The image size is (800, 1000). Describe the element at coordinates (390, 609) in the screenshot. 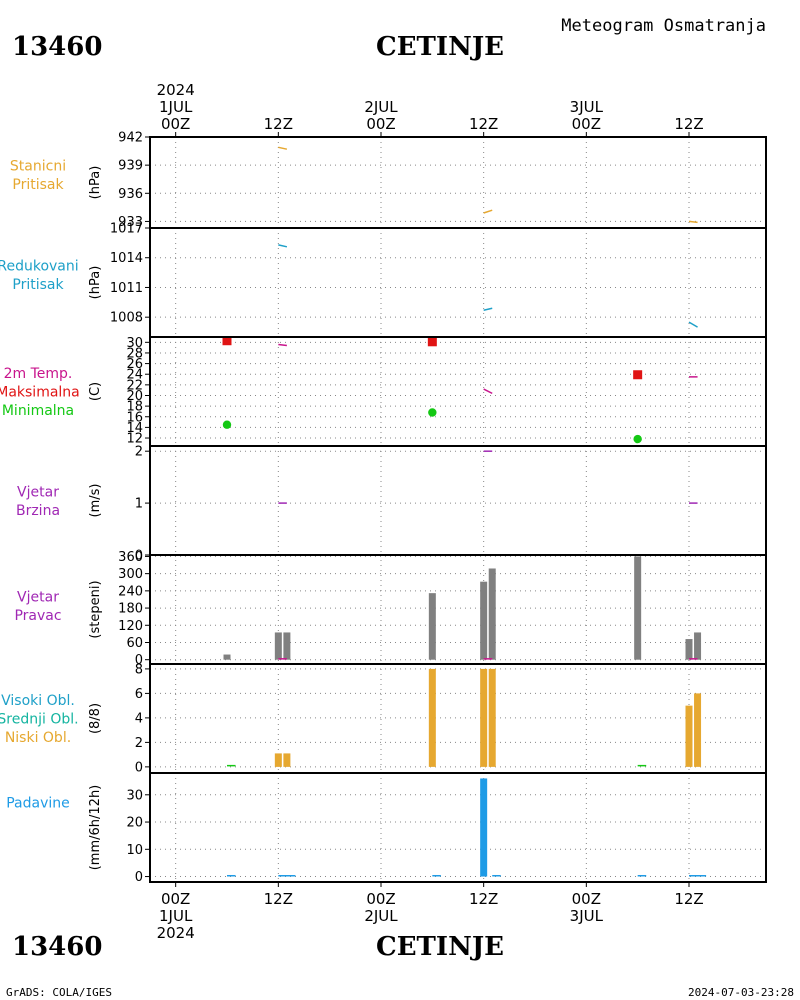

I see `panel-pravac: 0 60 120 180 240 300 360 (stepeni) Vjetar Pravac` at that location.